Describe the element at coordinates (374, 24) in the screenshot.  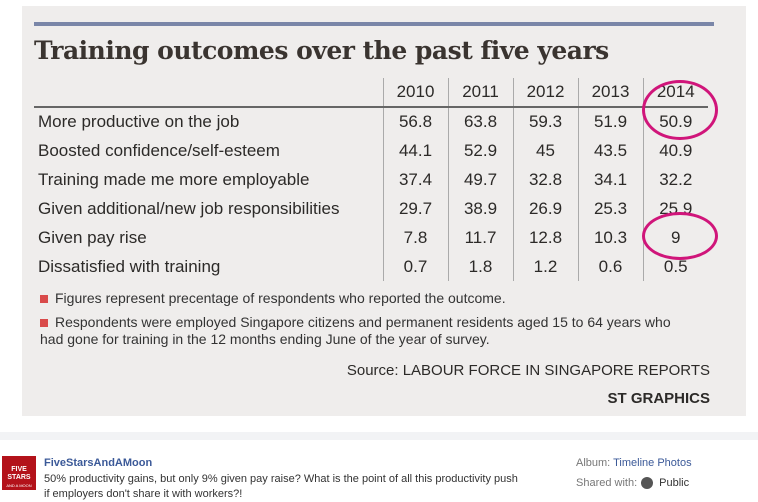
I see `header-rule` at that location.